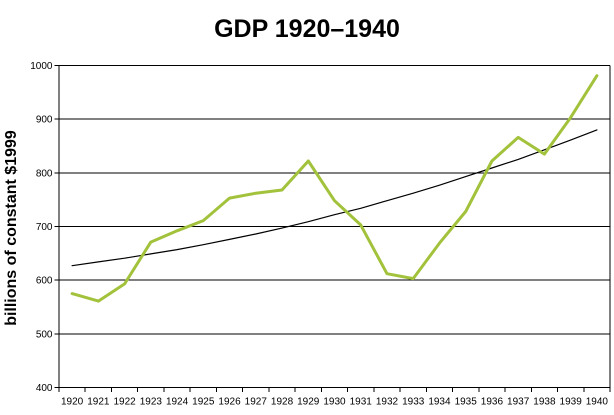 This screenshot has height=415, width=614. Describe the element at coordinates (72, 402) in the screenshot. I see `x-tick-label: 1920` at that location.